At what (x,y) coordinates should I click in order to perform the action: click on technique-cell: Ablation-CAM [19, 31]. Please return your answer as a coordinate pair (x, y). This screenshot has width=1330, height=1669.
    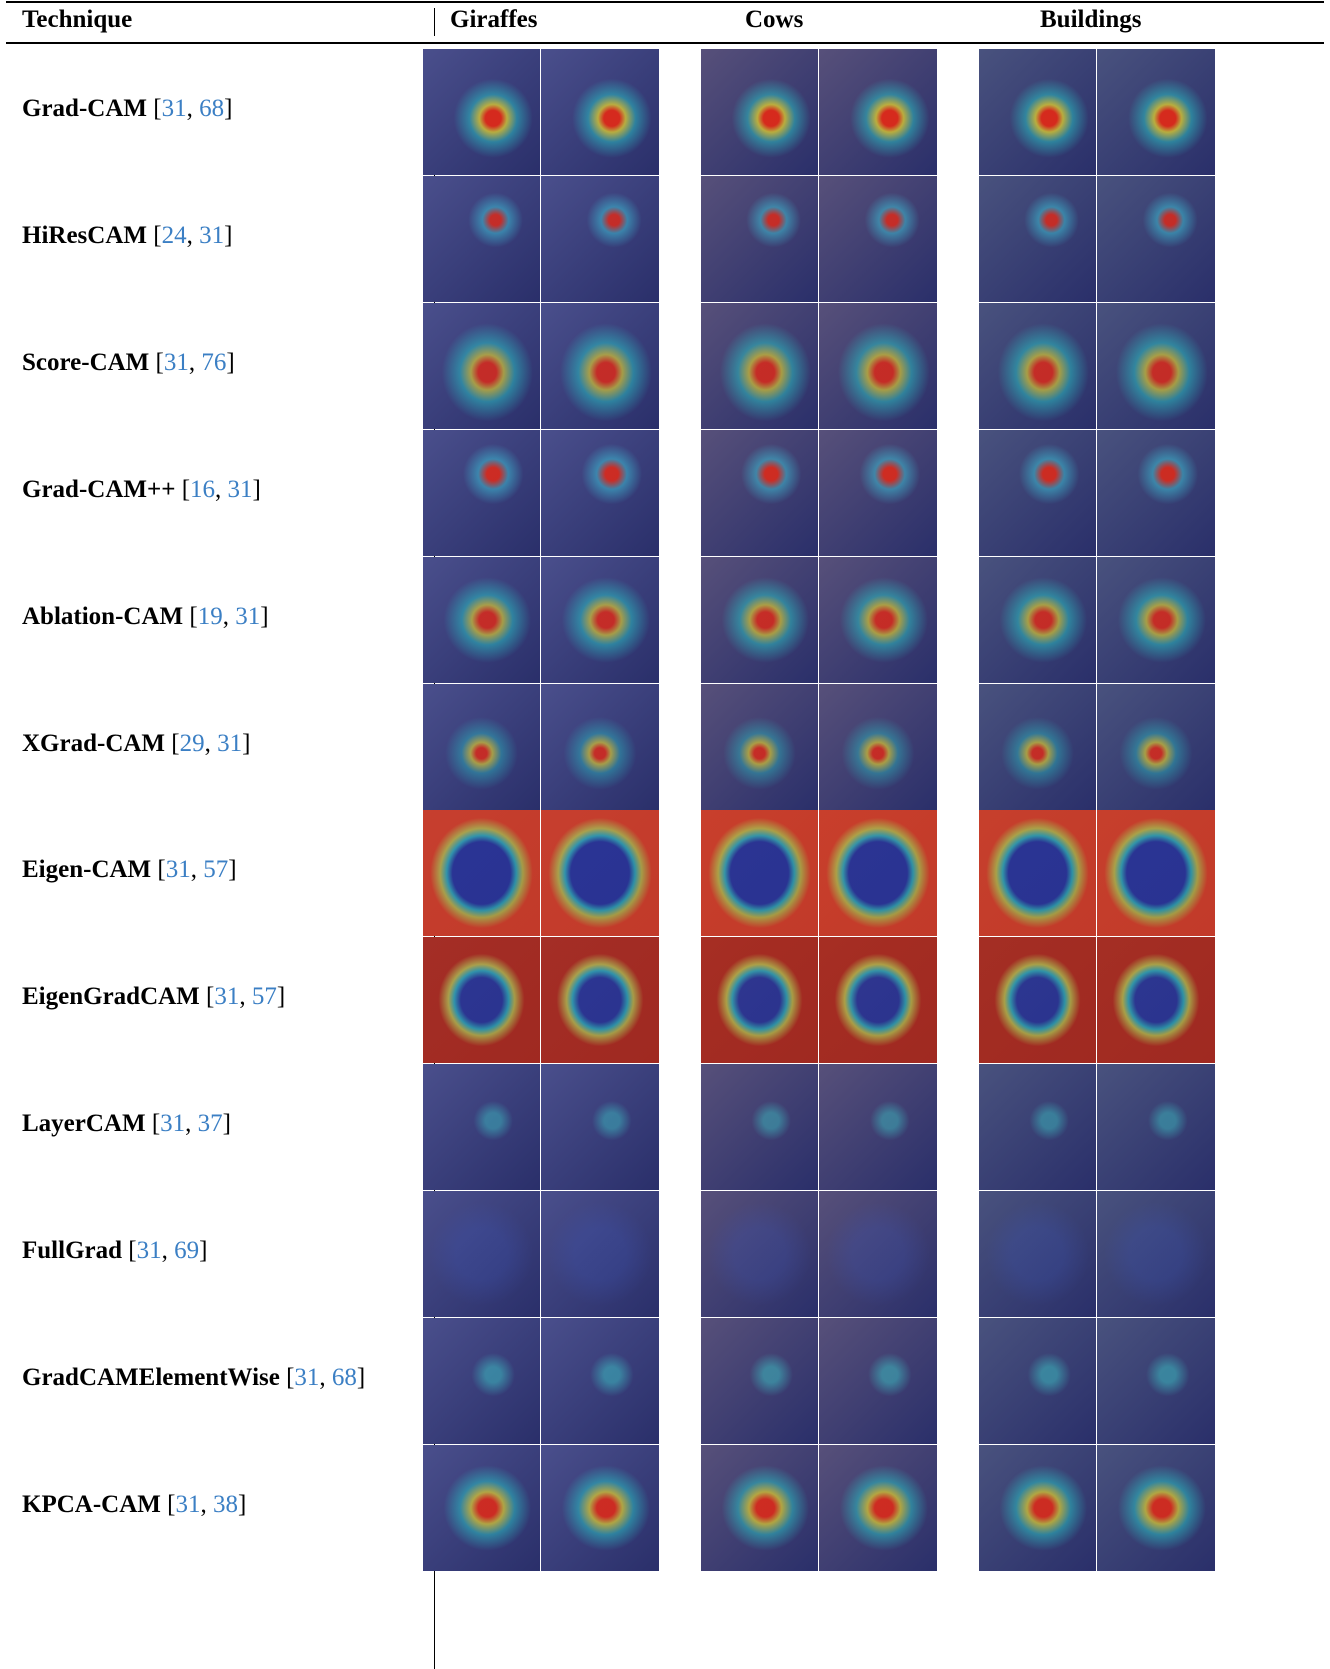
    Looking at the image, I should click on (145, 617).